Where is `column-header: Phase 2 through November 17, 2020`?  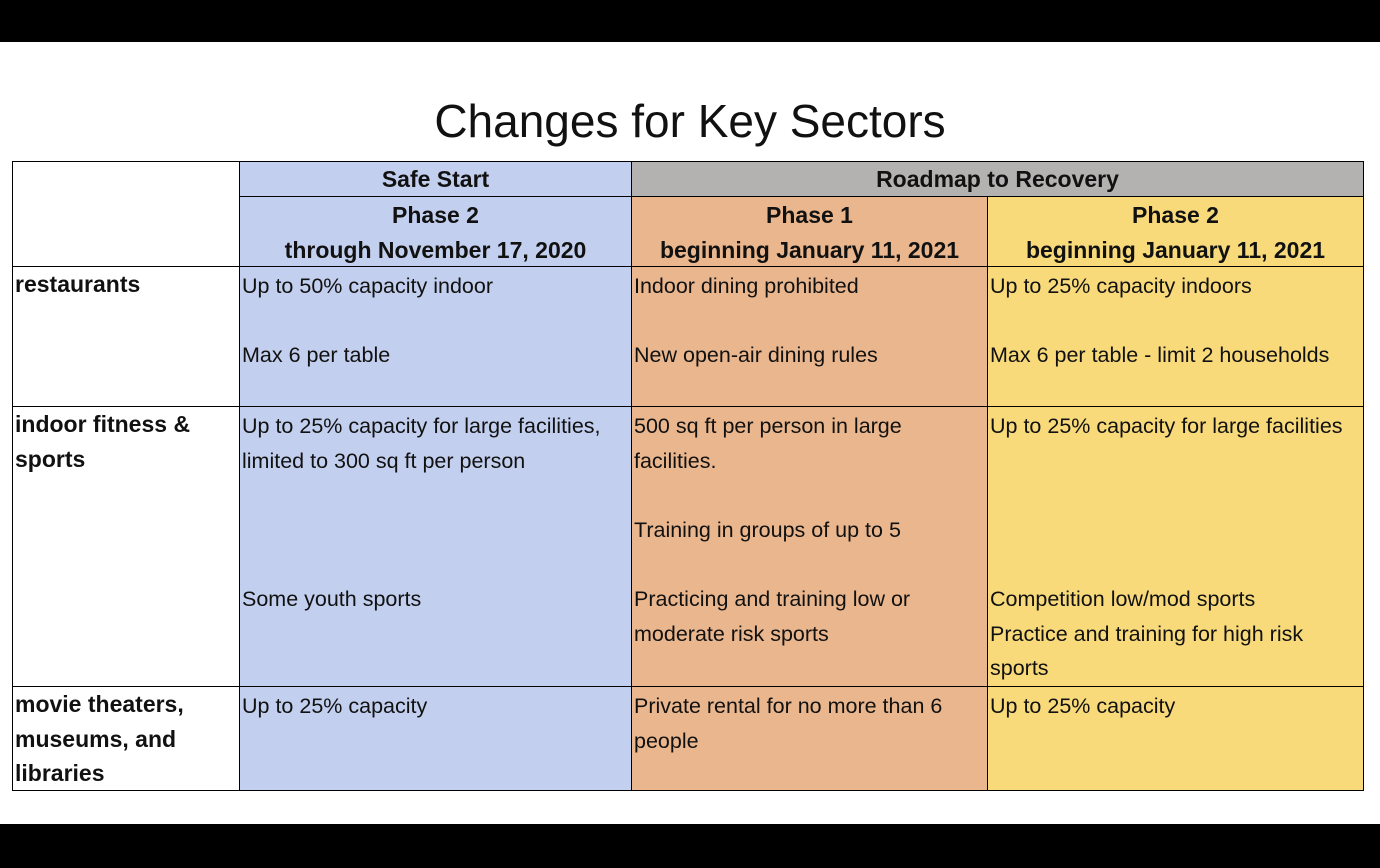
column-header: Phase 2 through November 17, 2020 is located at coordinates (435, 231).